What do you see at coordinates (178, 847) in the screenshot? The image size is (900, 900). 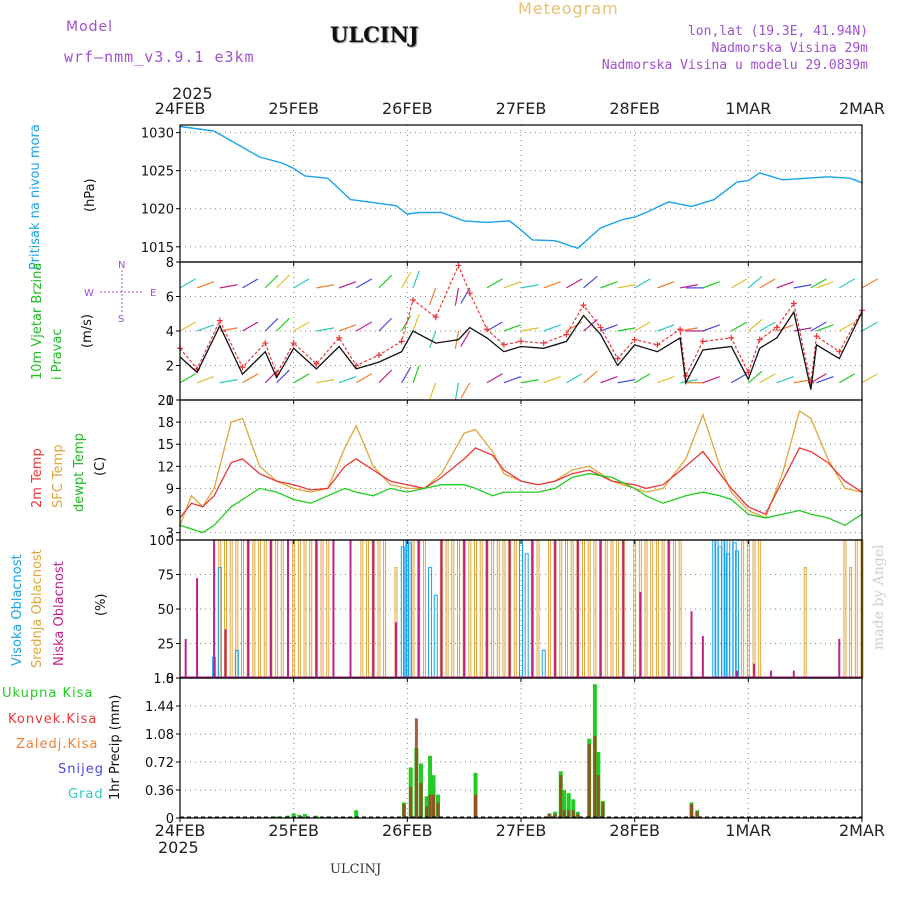 I see `year-label-bottom: 2025` at bounding box center [178, 847].